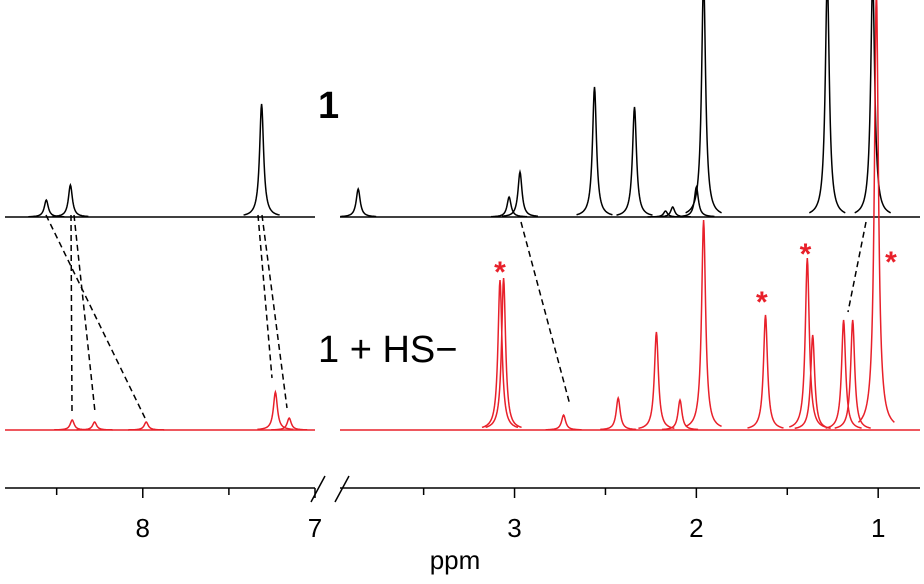 The height and width of the screenshot is (584, 924). What do you see at coordinates (514, 528) in the screenshot?
I see `x-tick-label: 3` at bounding box center [514, 528].